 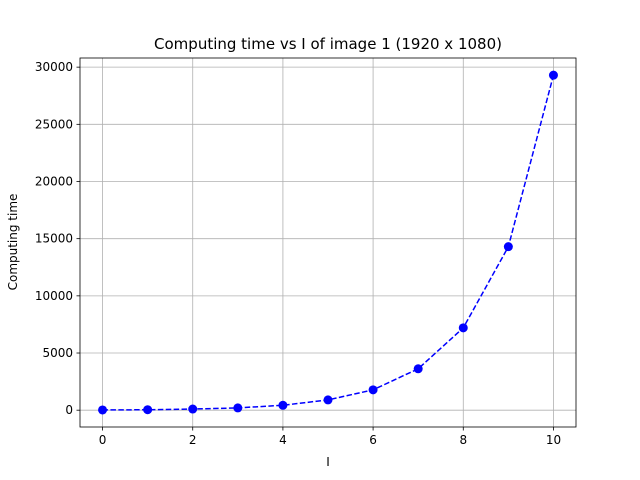 What do you see at coordinates (54, 239) in the screenshot?
I see `y-tick-label: 15000` at bounding box center [54, 239].